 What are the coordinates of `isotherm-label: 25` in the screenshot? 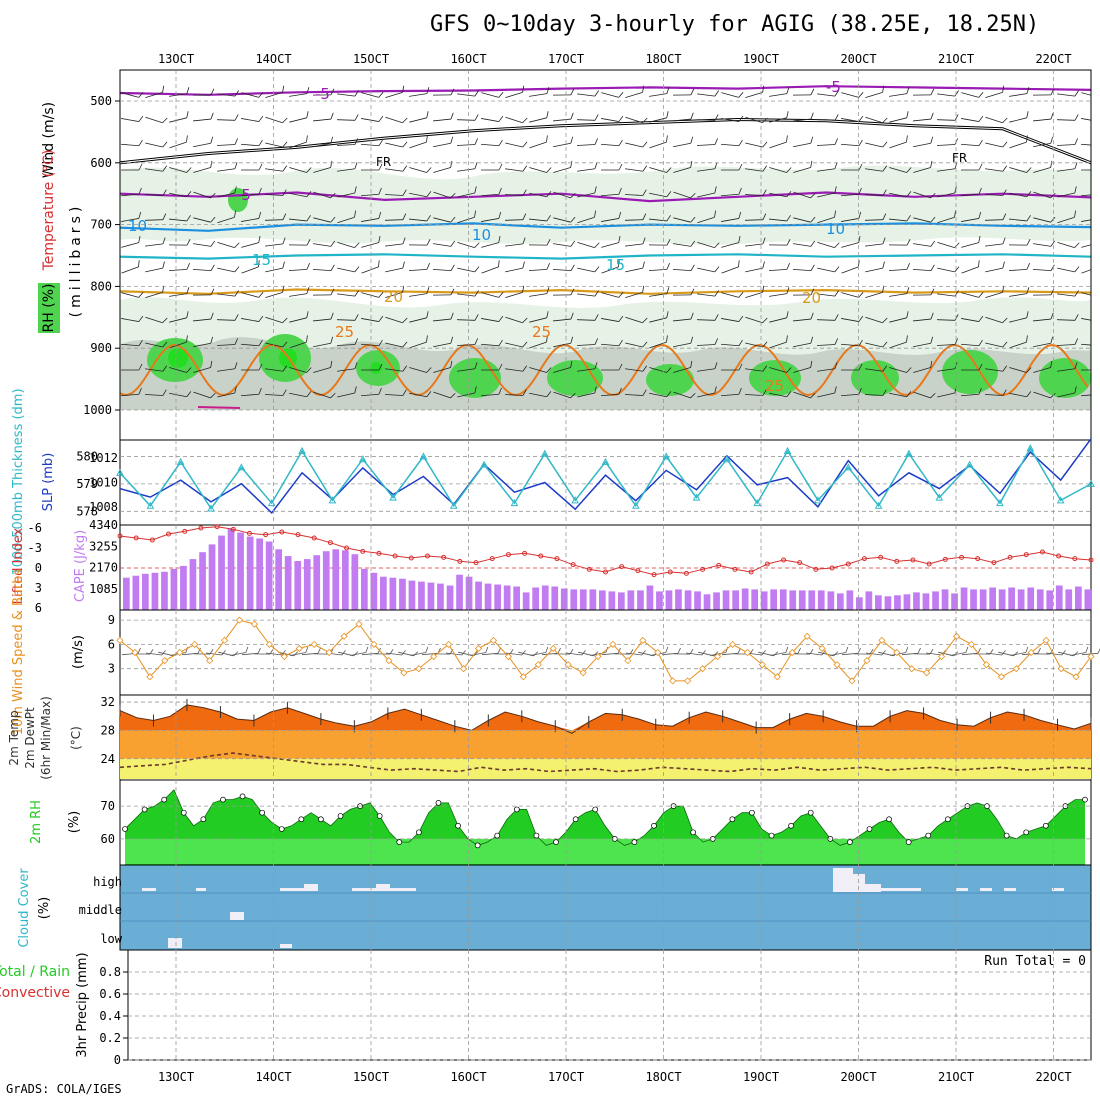 It's located at (344, 332).